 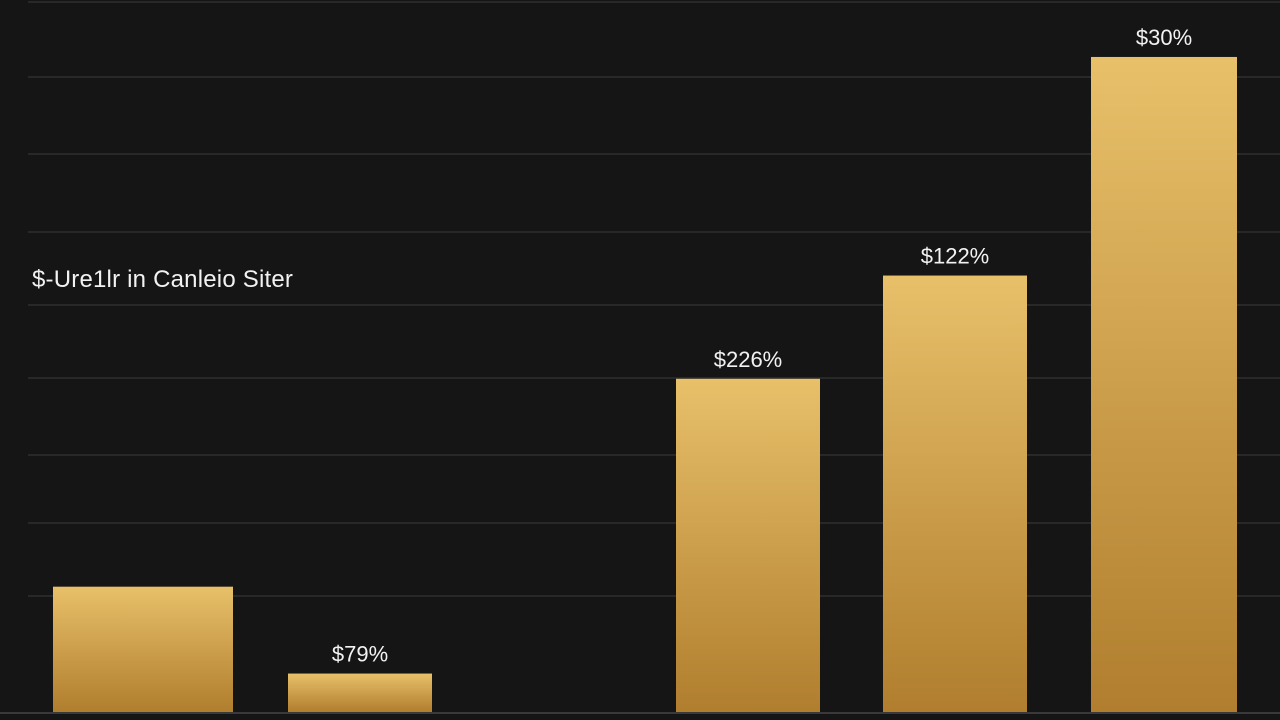 I want to click on data-label-6: $30%, so click(x=1164, y=37).